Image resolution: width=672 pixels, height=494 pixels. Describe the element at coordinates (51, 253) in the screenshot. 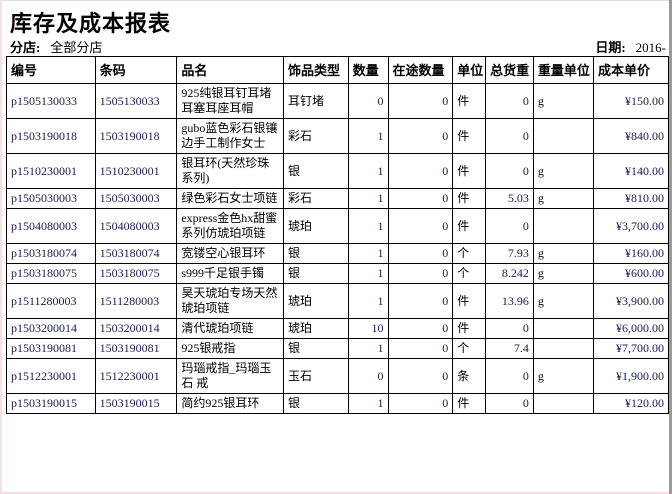

I see `cell: p1503180074` at that location.